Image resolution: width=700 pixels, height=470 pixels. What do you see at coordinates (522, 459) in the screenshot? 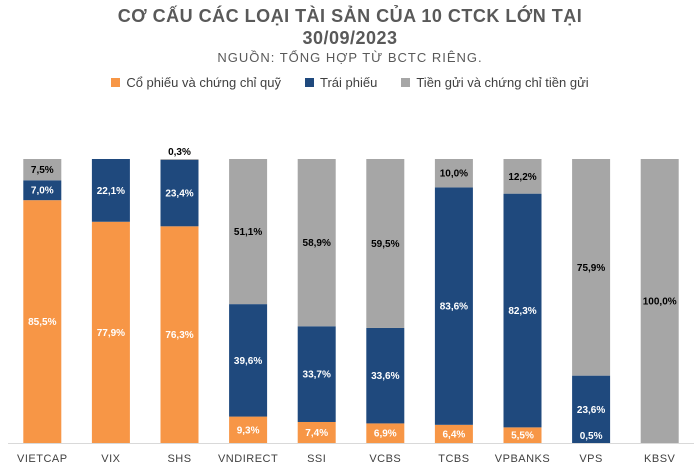
I see `category-label-vpbanks: VPBANKS` at bounding box center [522, 459].